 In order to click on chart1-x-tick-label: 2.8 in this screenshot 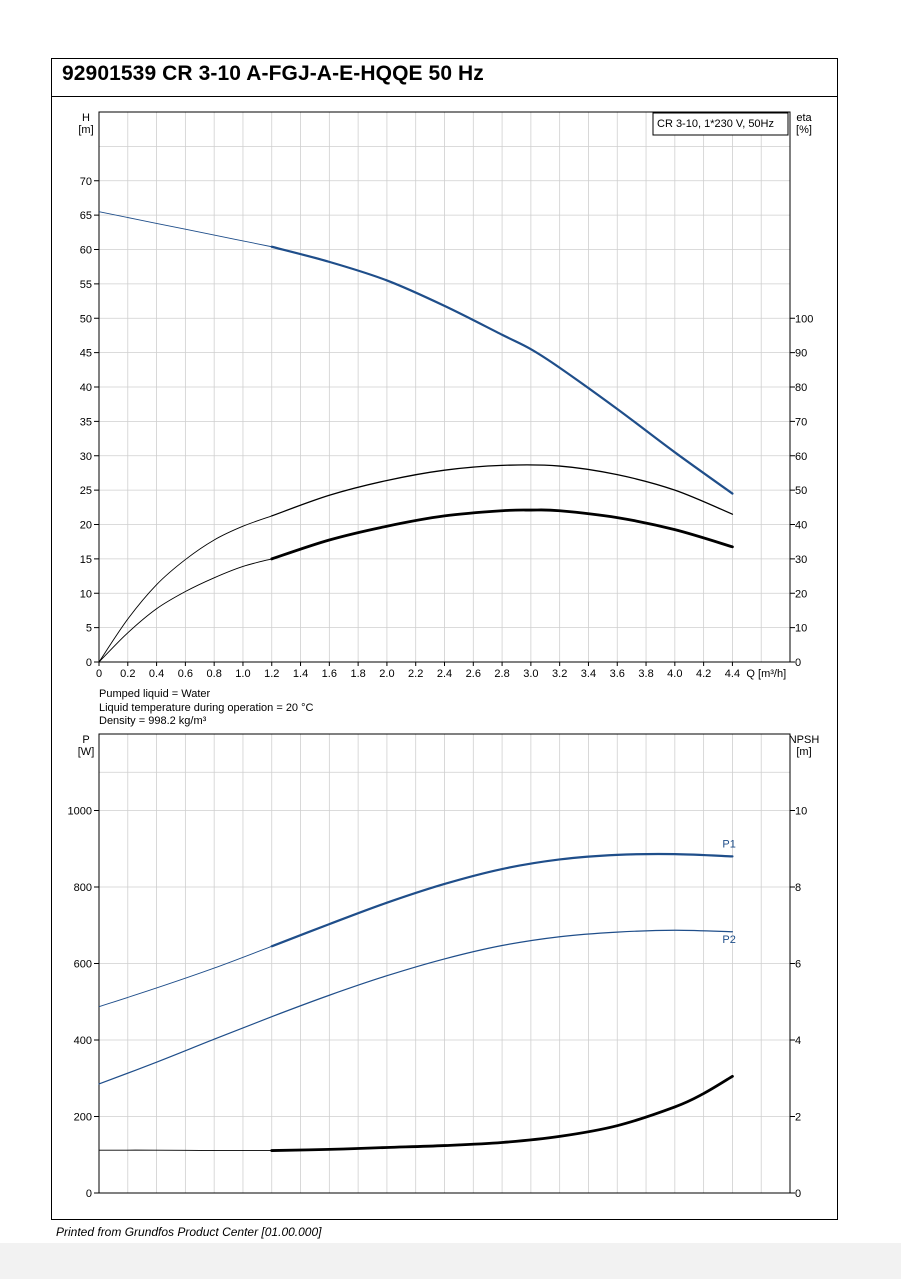, I will do `click(501, 674)`.